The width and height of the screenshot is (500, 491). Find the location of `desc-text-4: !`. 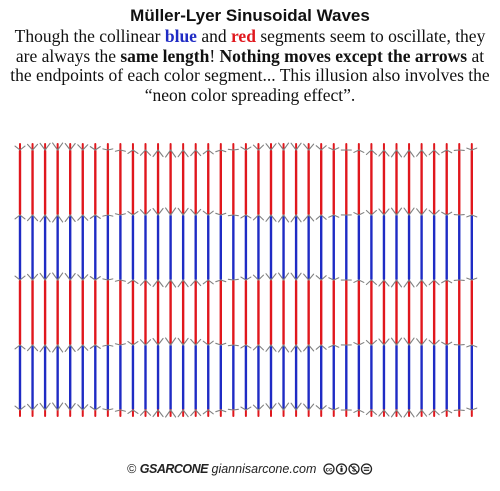

desc-text-4: ! is located at coordinates (214, 55).